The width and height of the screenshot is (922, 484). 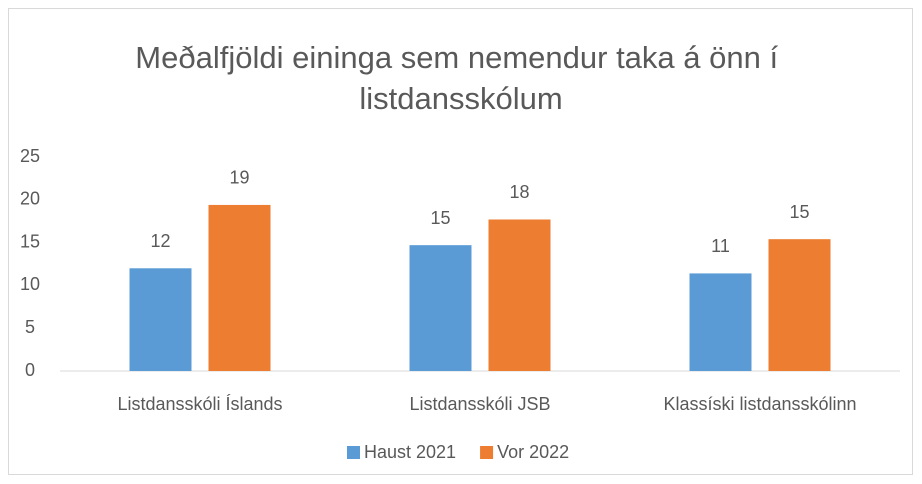 I want to click on x-tick-label: Listdansskóli Íslands, so click(x=199, y=404).